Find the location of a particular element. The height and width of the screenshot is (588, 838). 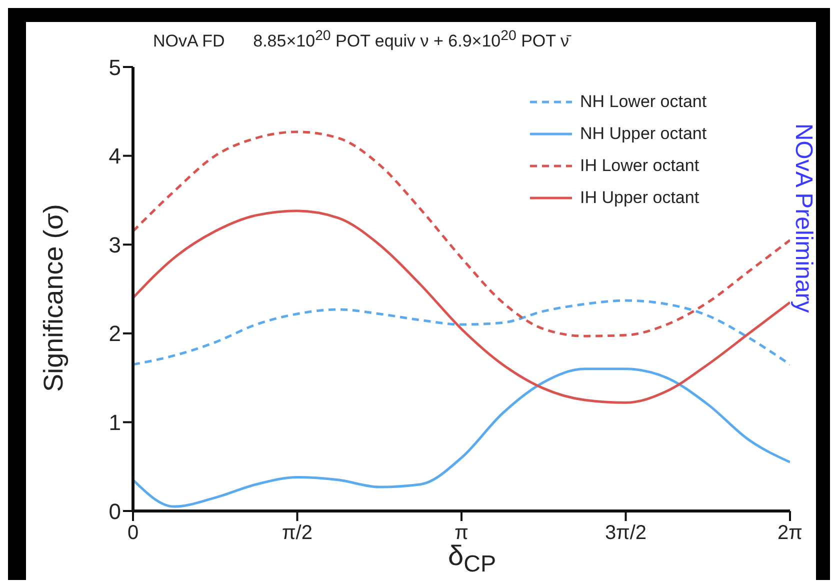

legend-label: NH Upper octant is located at coordinates (643, 134).